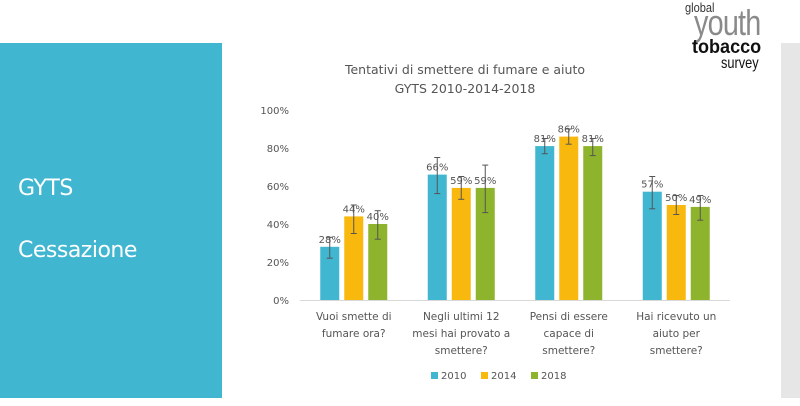  Describe the element at coordinates (569, 317) in the screenshot. I see `category-label: Pensi di essere` at that location.